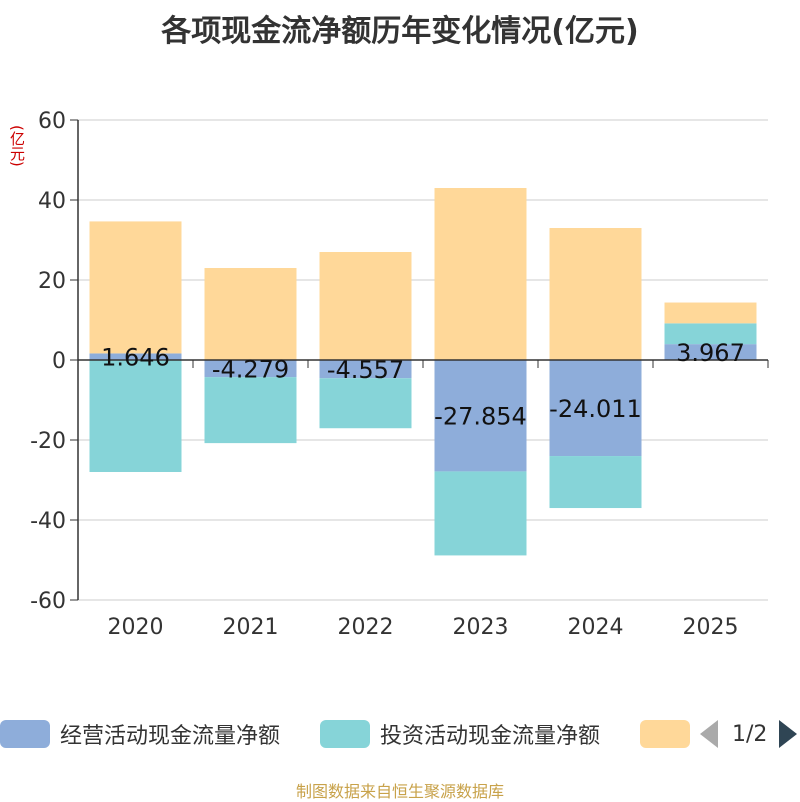 The height and width of the screenshot is (802, 800). I want to click on legend-swatch-operating, so click(25, 734).